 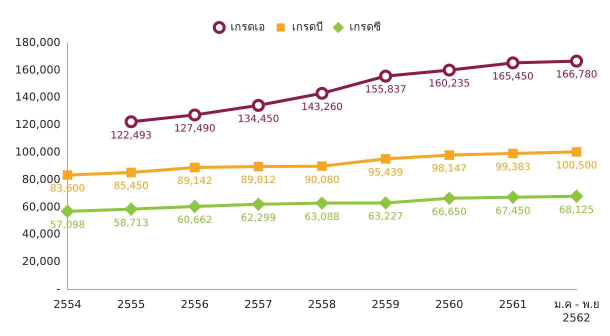 What do you see at coordinates (67, 305) in the screenshot?
I see `x-tick-label: 2554` at bounding box center [67, 305].